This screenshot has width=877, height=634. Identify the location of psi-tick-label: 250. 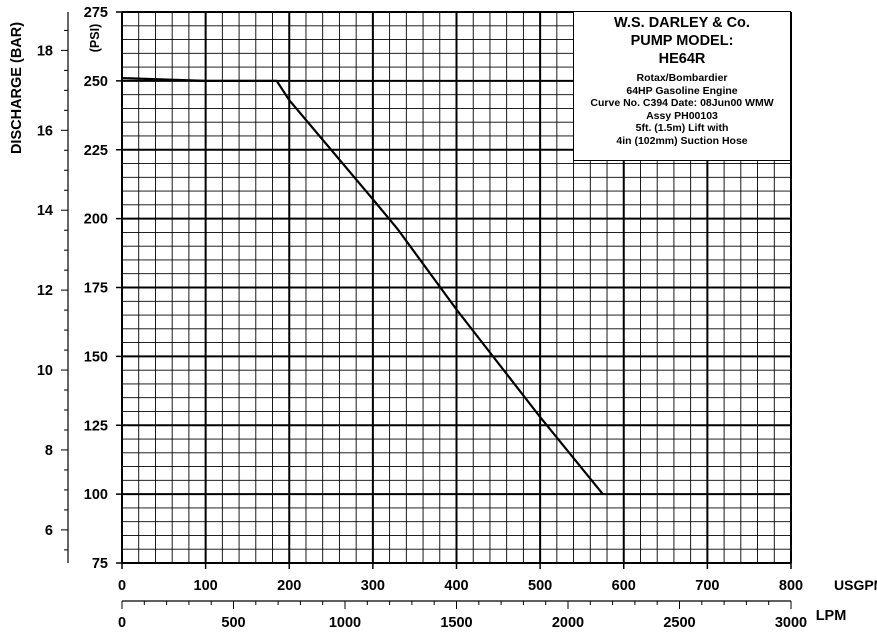
(96, 82).